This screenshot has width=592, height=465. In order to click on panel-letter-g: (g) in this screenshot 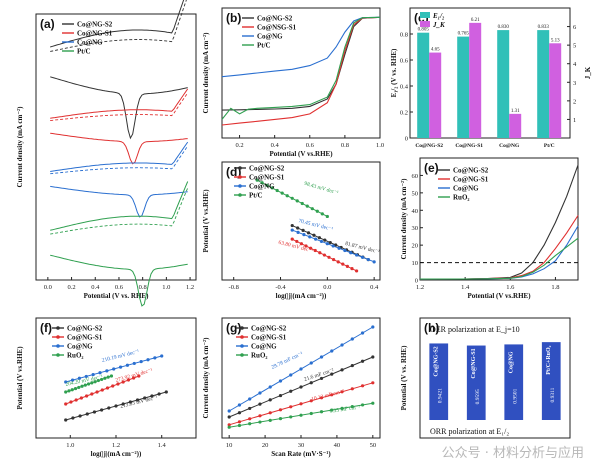, I will do `click(233, 328)`.